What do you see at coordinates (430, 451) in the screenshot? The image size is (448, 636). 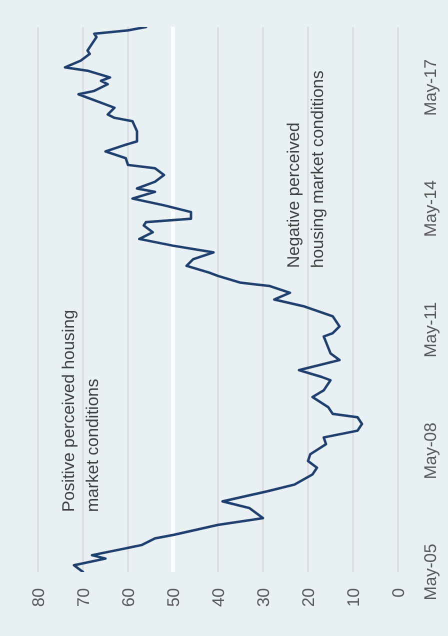 I see `y-tick-label: May-08` at bounding box center [430, 451].